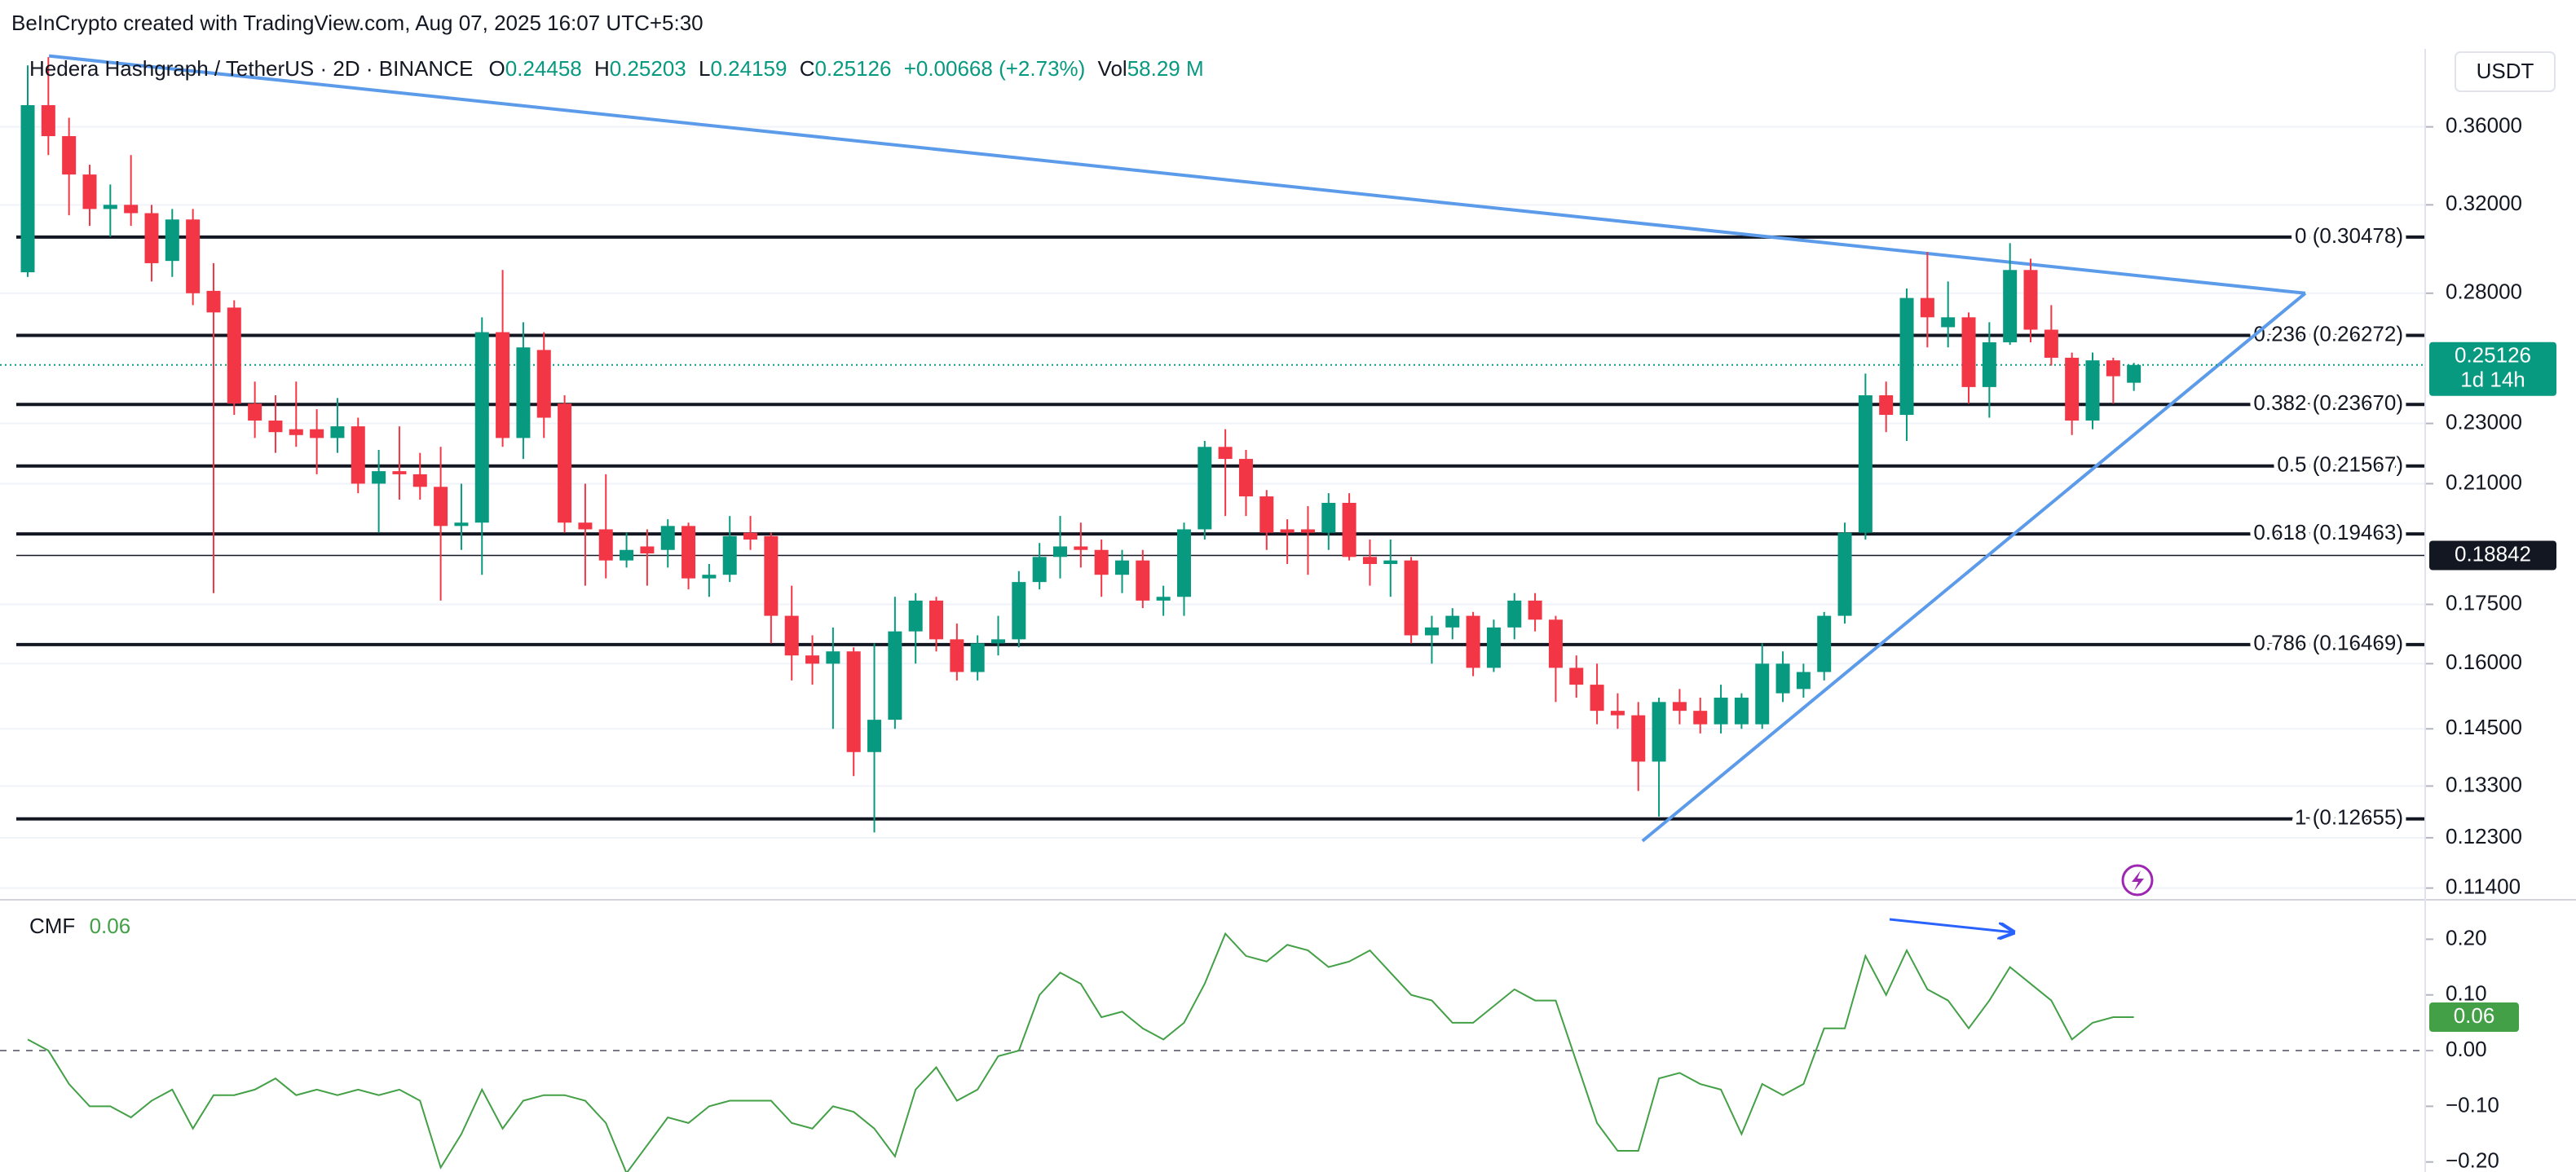 The image size is (2576, 1172). I want to click on y-tick-label: 0.36000, so click(2484, 125).